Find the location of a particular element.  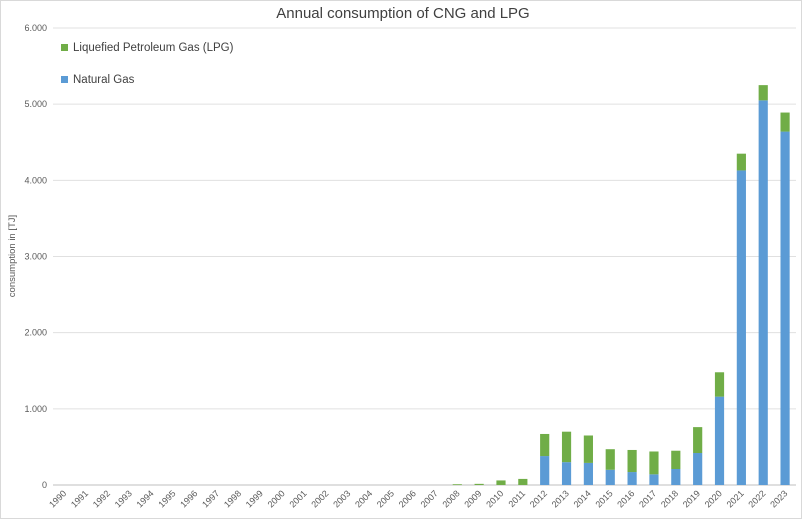

bar-liquefied-petroleum-gas-lpg-2011 is located at coordinates (523, 481).